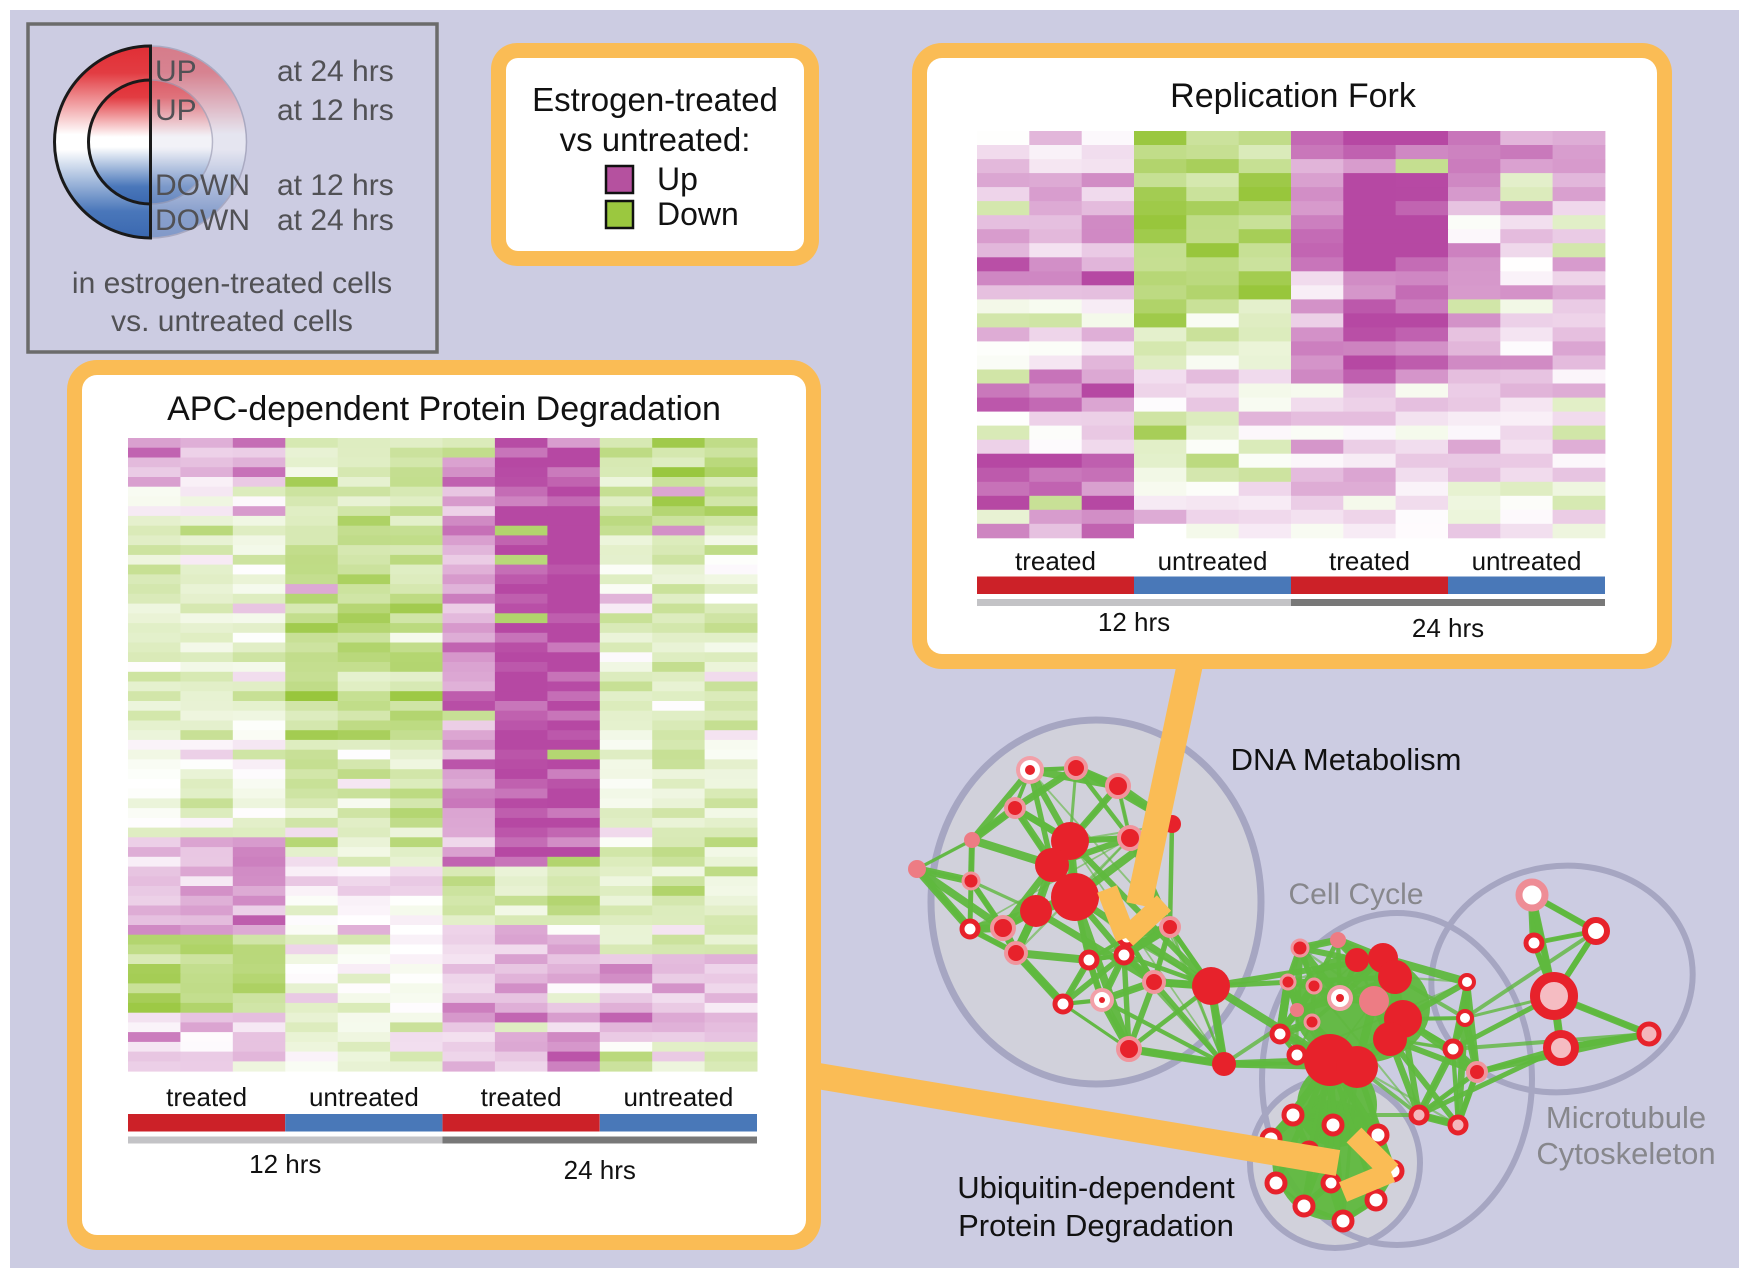 The image size is (1750, 1279). I want to click on svg-text: Up, so click(677, 179).